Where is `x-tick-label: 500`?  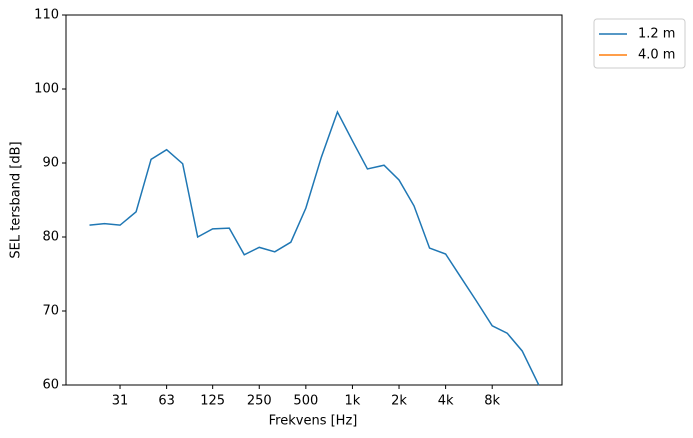 x-tick-label: 500 is located at coordinates (305, 401).